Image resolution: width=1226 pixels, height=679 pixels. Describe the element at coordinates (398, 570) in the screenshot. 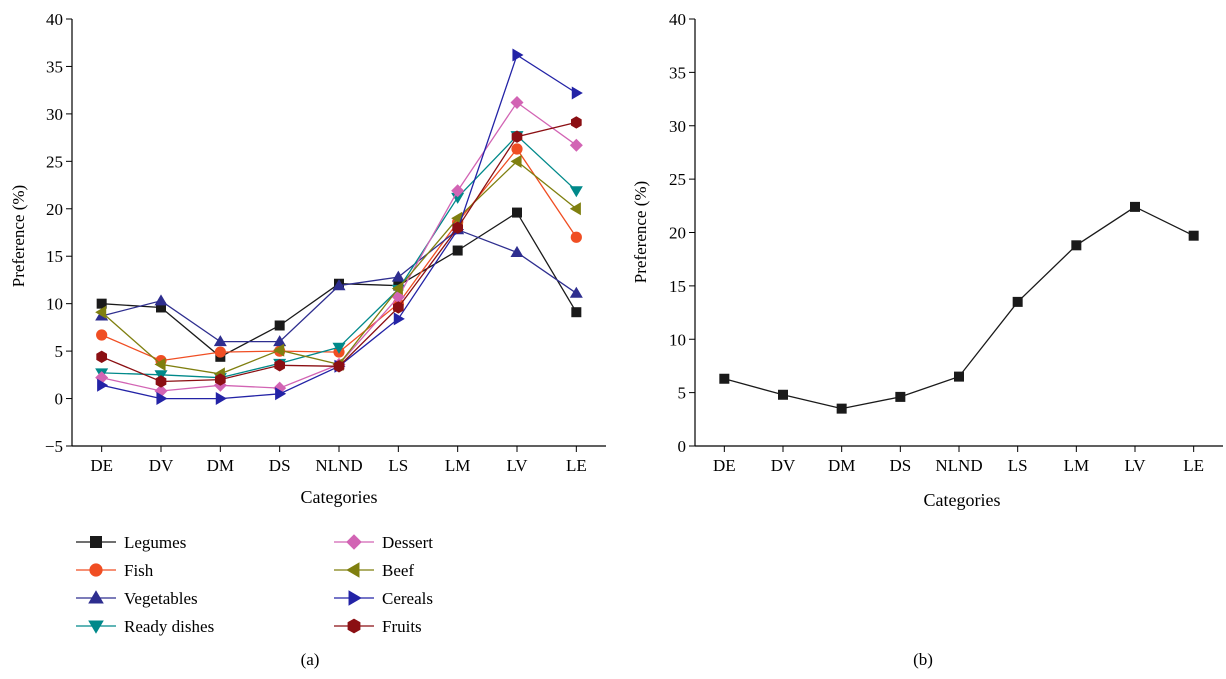

I see `legend-label: Beef` at that location.